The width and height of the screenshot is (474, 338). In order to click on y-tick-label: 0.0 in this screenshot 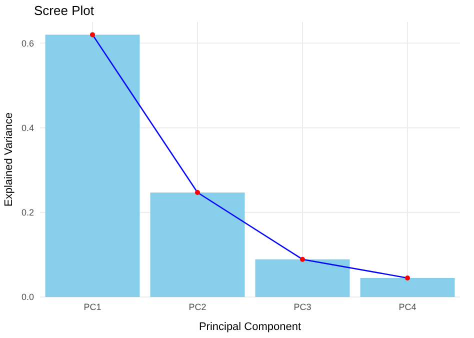, I will do `click(27, 297)`.